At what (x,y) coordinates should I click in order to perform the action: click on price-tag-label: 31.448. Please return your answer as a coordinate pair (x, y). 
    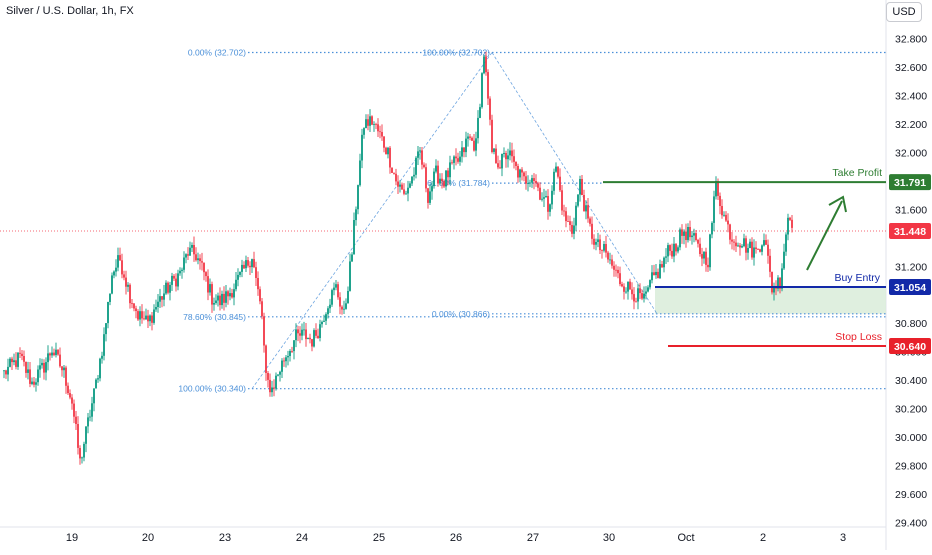
    Looking at the image, I should click on (910, 232).